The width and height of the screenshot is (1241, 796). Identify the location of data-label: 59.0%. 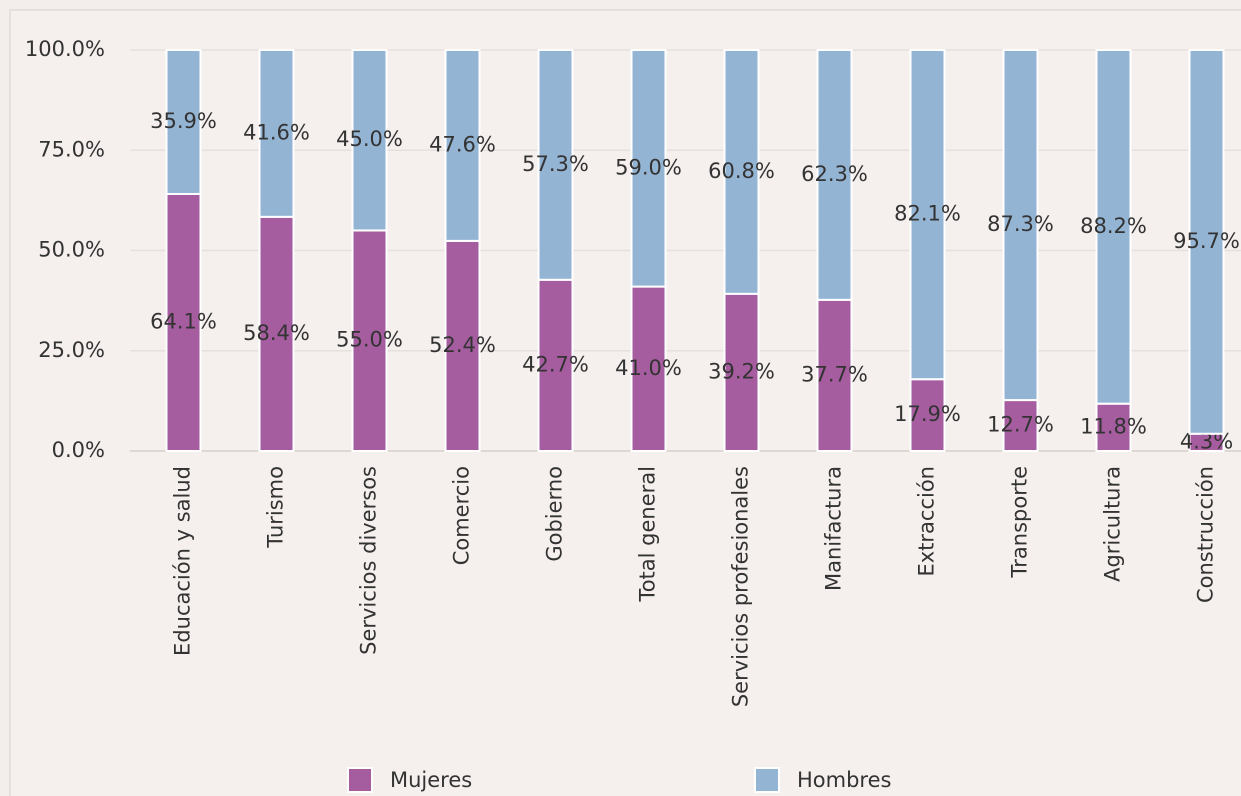
(648, 167).